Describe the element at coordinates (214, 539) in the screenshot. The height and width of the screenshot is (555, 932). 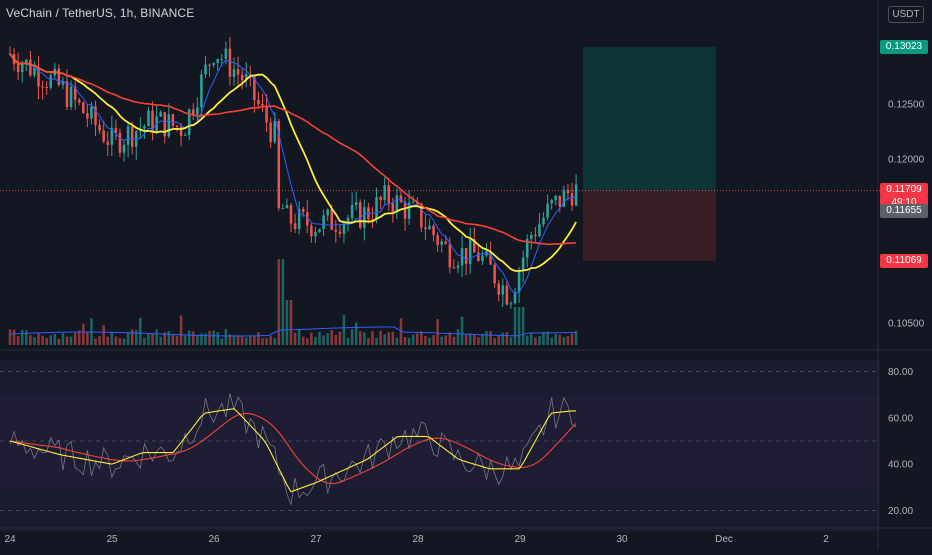
I see `time-axis-tick: 26` at that location.